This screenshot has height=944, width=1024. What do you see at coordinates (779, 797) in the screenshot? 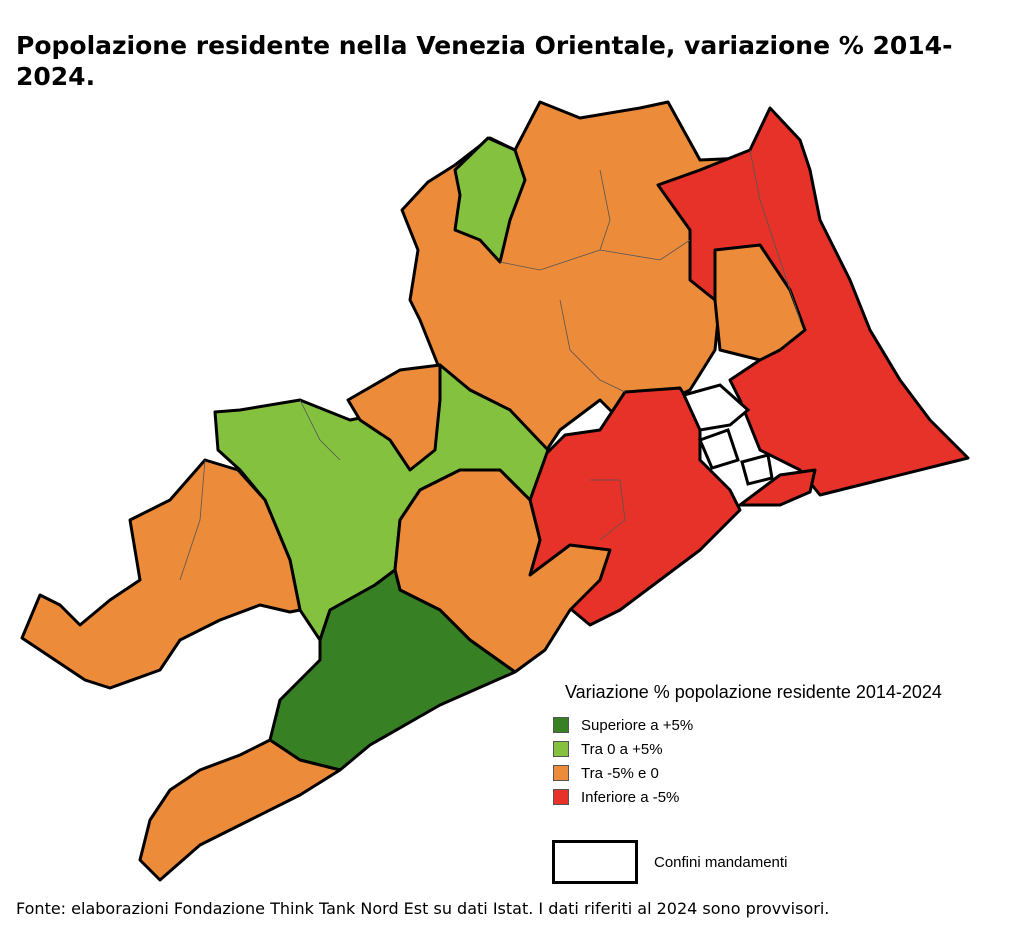
I see `legend-item-inferiore: Inferiore a -5%` at bounding box center [779, 797].